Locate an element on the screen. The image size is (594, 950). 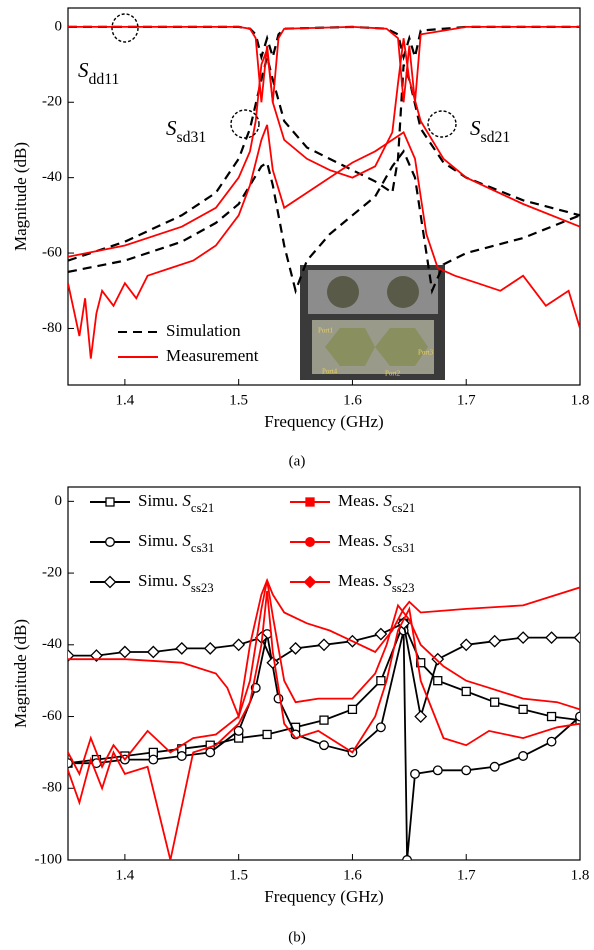
annotation: Ssd21 is located at coordinates (490, 131).